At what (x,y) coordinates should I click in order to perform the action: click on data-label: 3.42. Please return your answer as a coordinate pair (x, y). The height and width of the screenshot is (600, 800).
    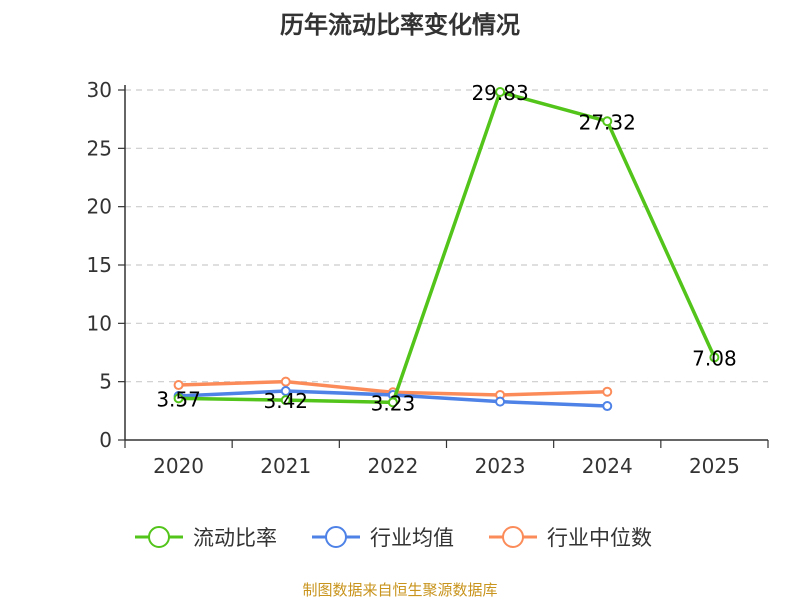
    Looking at the image, I should click on (285, 401).